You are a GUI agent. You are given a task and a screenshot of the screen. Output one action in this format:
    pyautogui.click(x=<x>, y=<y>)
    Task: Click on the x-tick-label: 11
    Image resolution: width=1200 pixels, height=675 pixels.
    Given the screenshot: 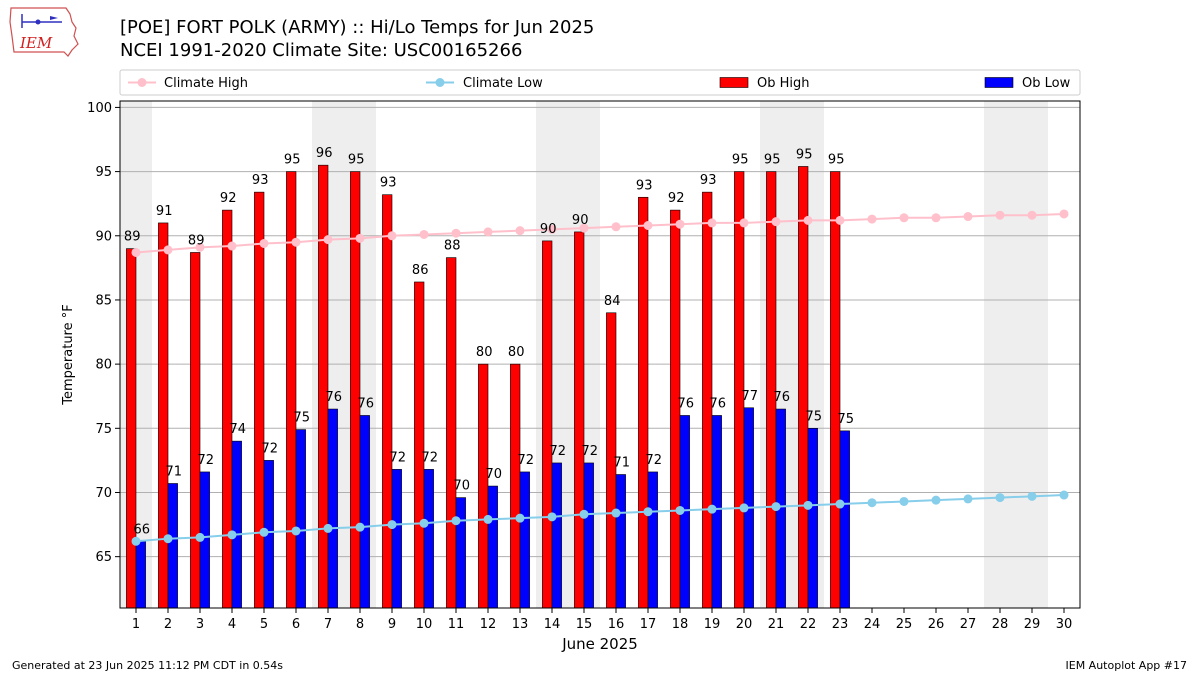 What is the action you would take?
    pyautogui.click(x=456, y=624)
    